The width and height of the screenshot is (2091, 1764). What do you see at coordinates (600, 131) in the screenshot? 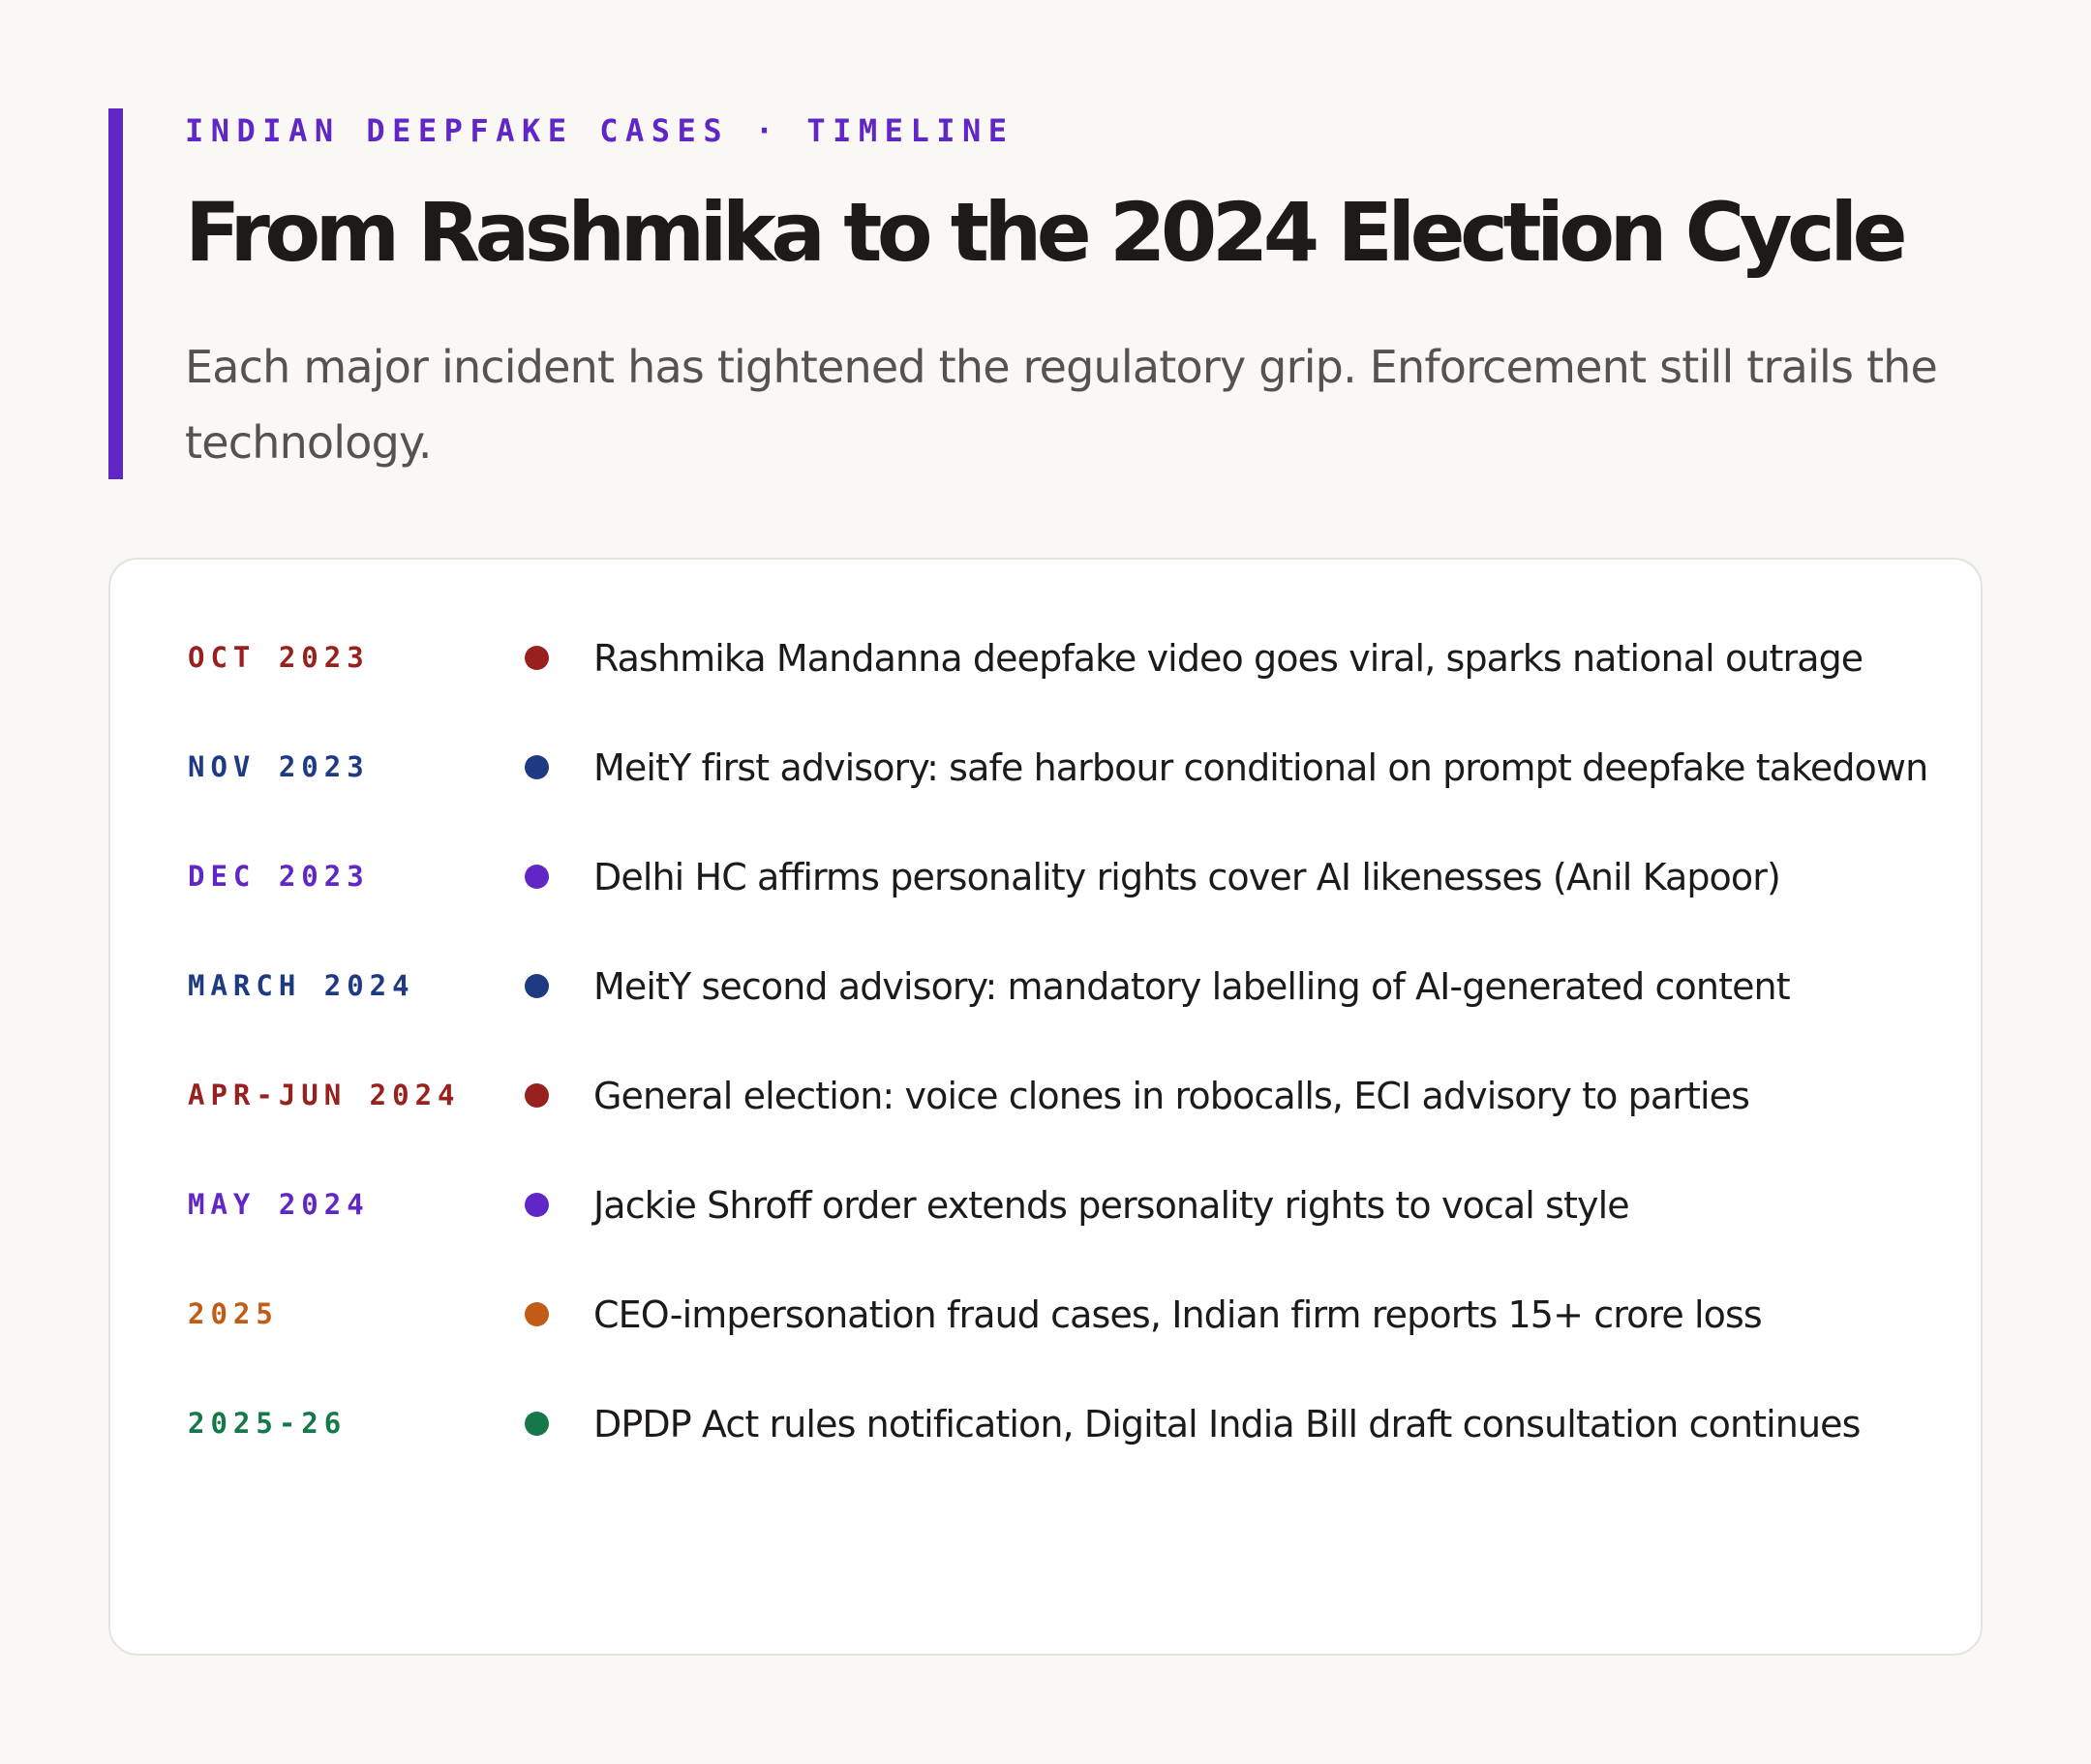
I see `eyebrow-label: INDIAN DEEPFAKE CASES · TIMELINE` at bounding box center [600, 131].